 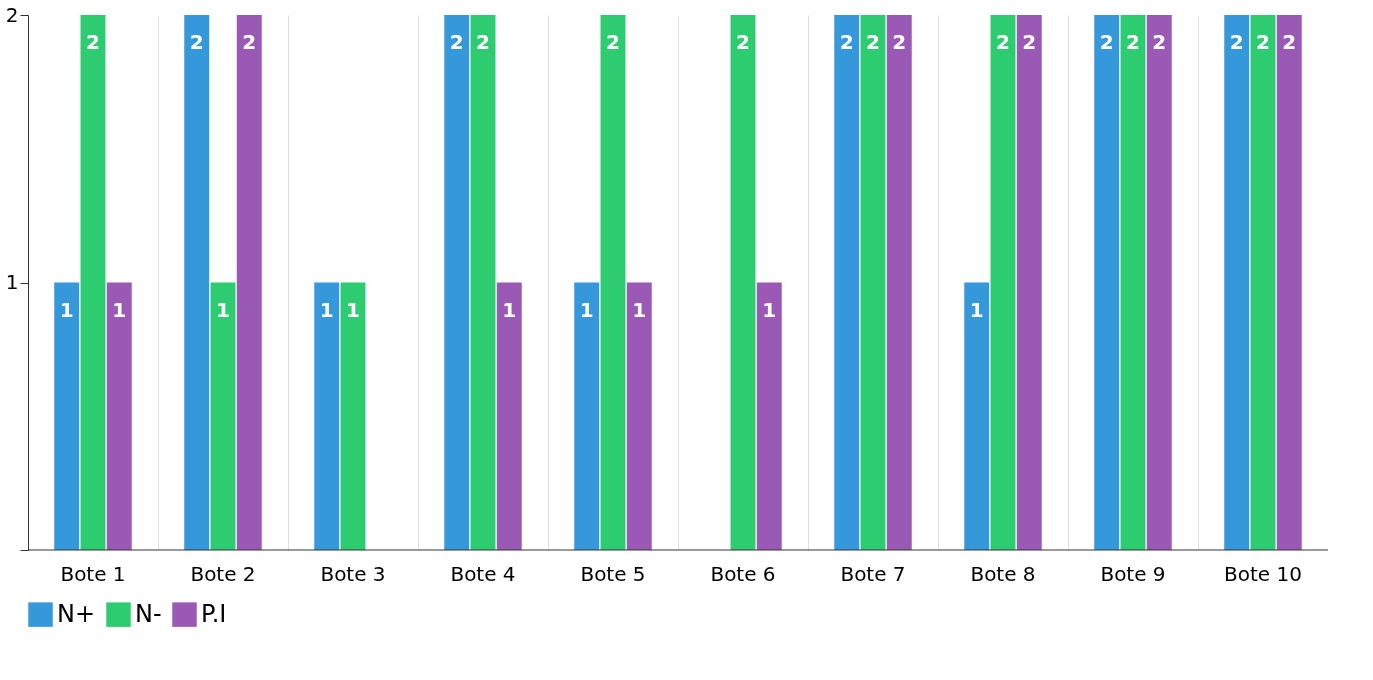 I want to click on legend-label: N+, so click(x=76, y=613).